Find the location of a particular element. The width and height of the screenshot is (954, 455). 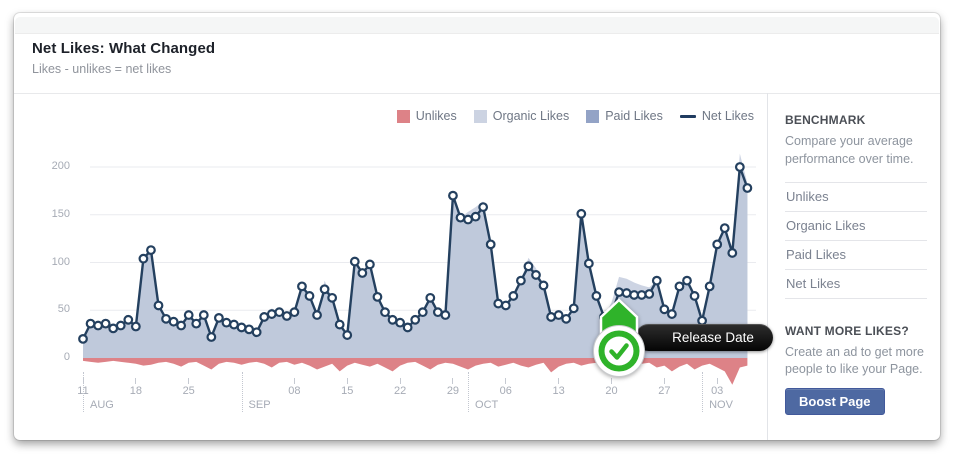

release-date-tooltip: Release Date is located at coordinates (704, 337).